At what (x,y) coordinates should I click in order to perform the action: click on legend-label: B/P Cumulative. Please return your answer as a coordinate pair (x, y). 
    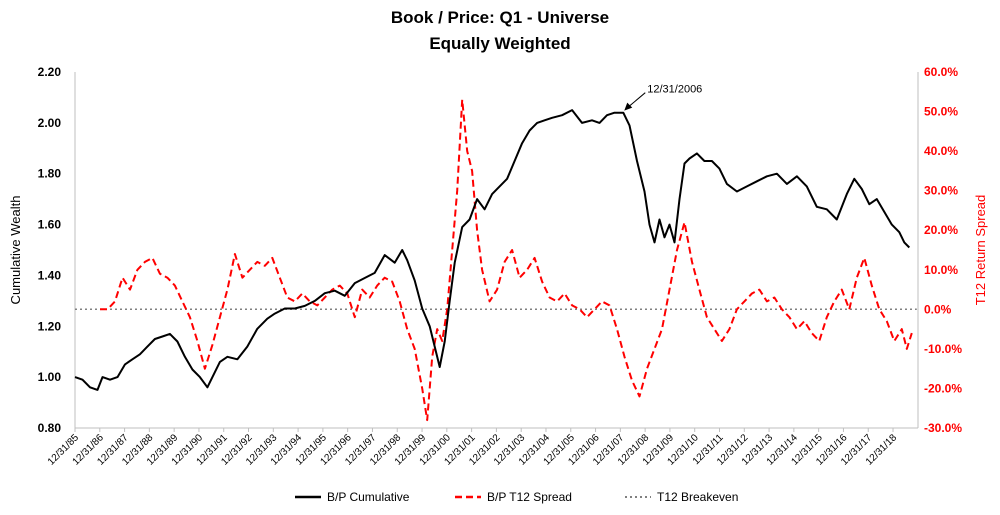
    Looking at the image, I should click on (368, 497).